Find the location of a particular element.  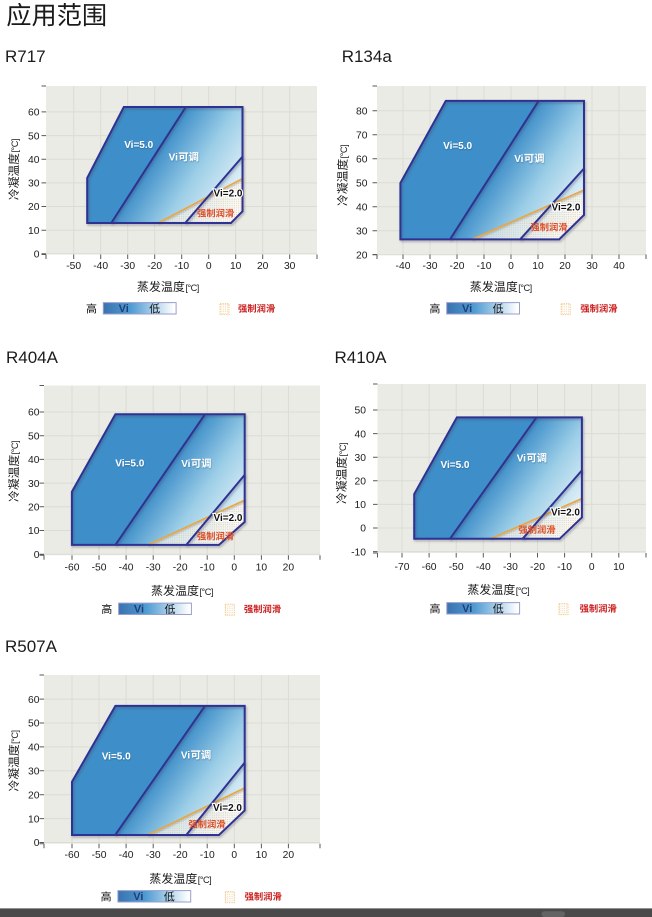

svg-text: R410A is located at coordinates (361, 357).